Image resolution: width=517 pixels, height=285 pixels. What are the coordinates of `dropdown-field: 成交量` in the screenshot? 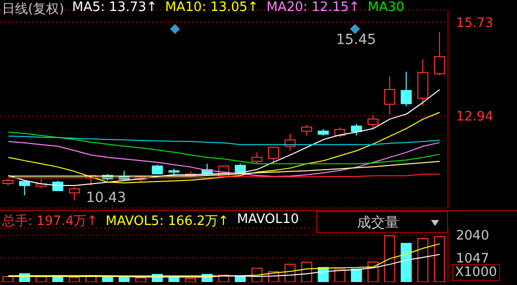 It's located at (382, 222).